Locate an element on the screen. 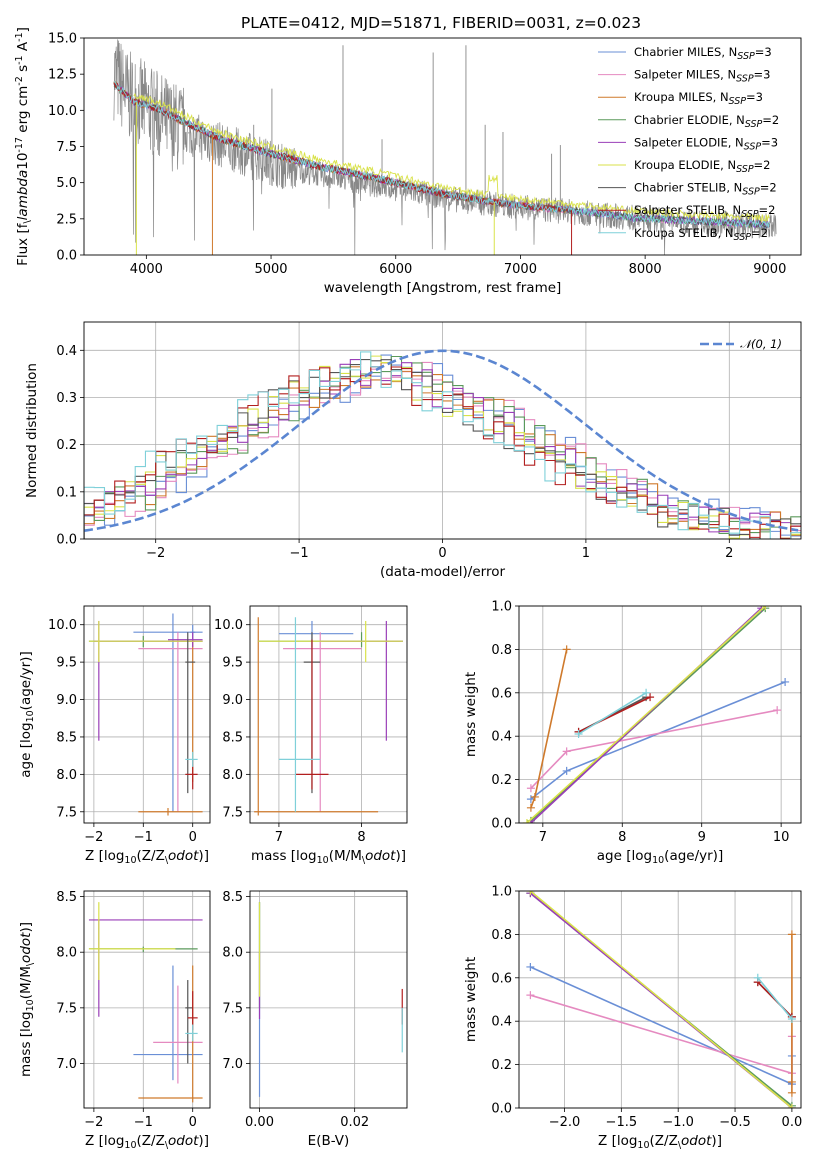  mass-vs-EBV-xtick-label: 0.02 is located at coordinates (354, 1122).